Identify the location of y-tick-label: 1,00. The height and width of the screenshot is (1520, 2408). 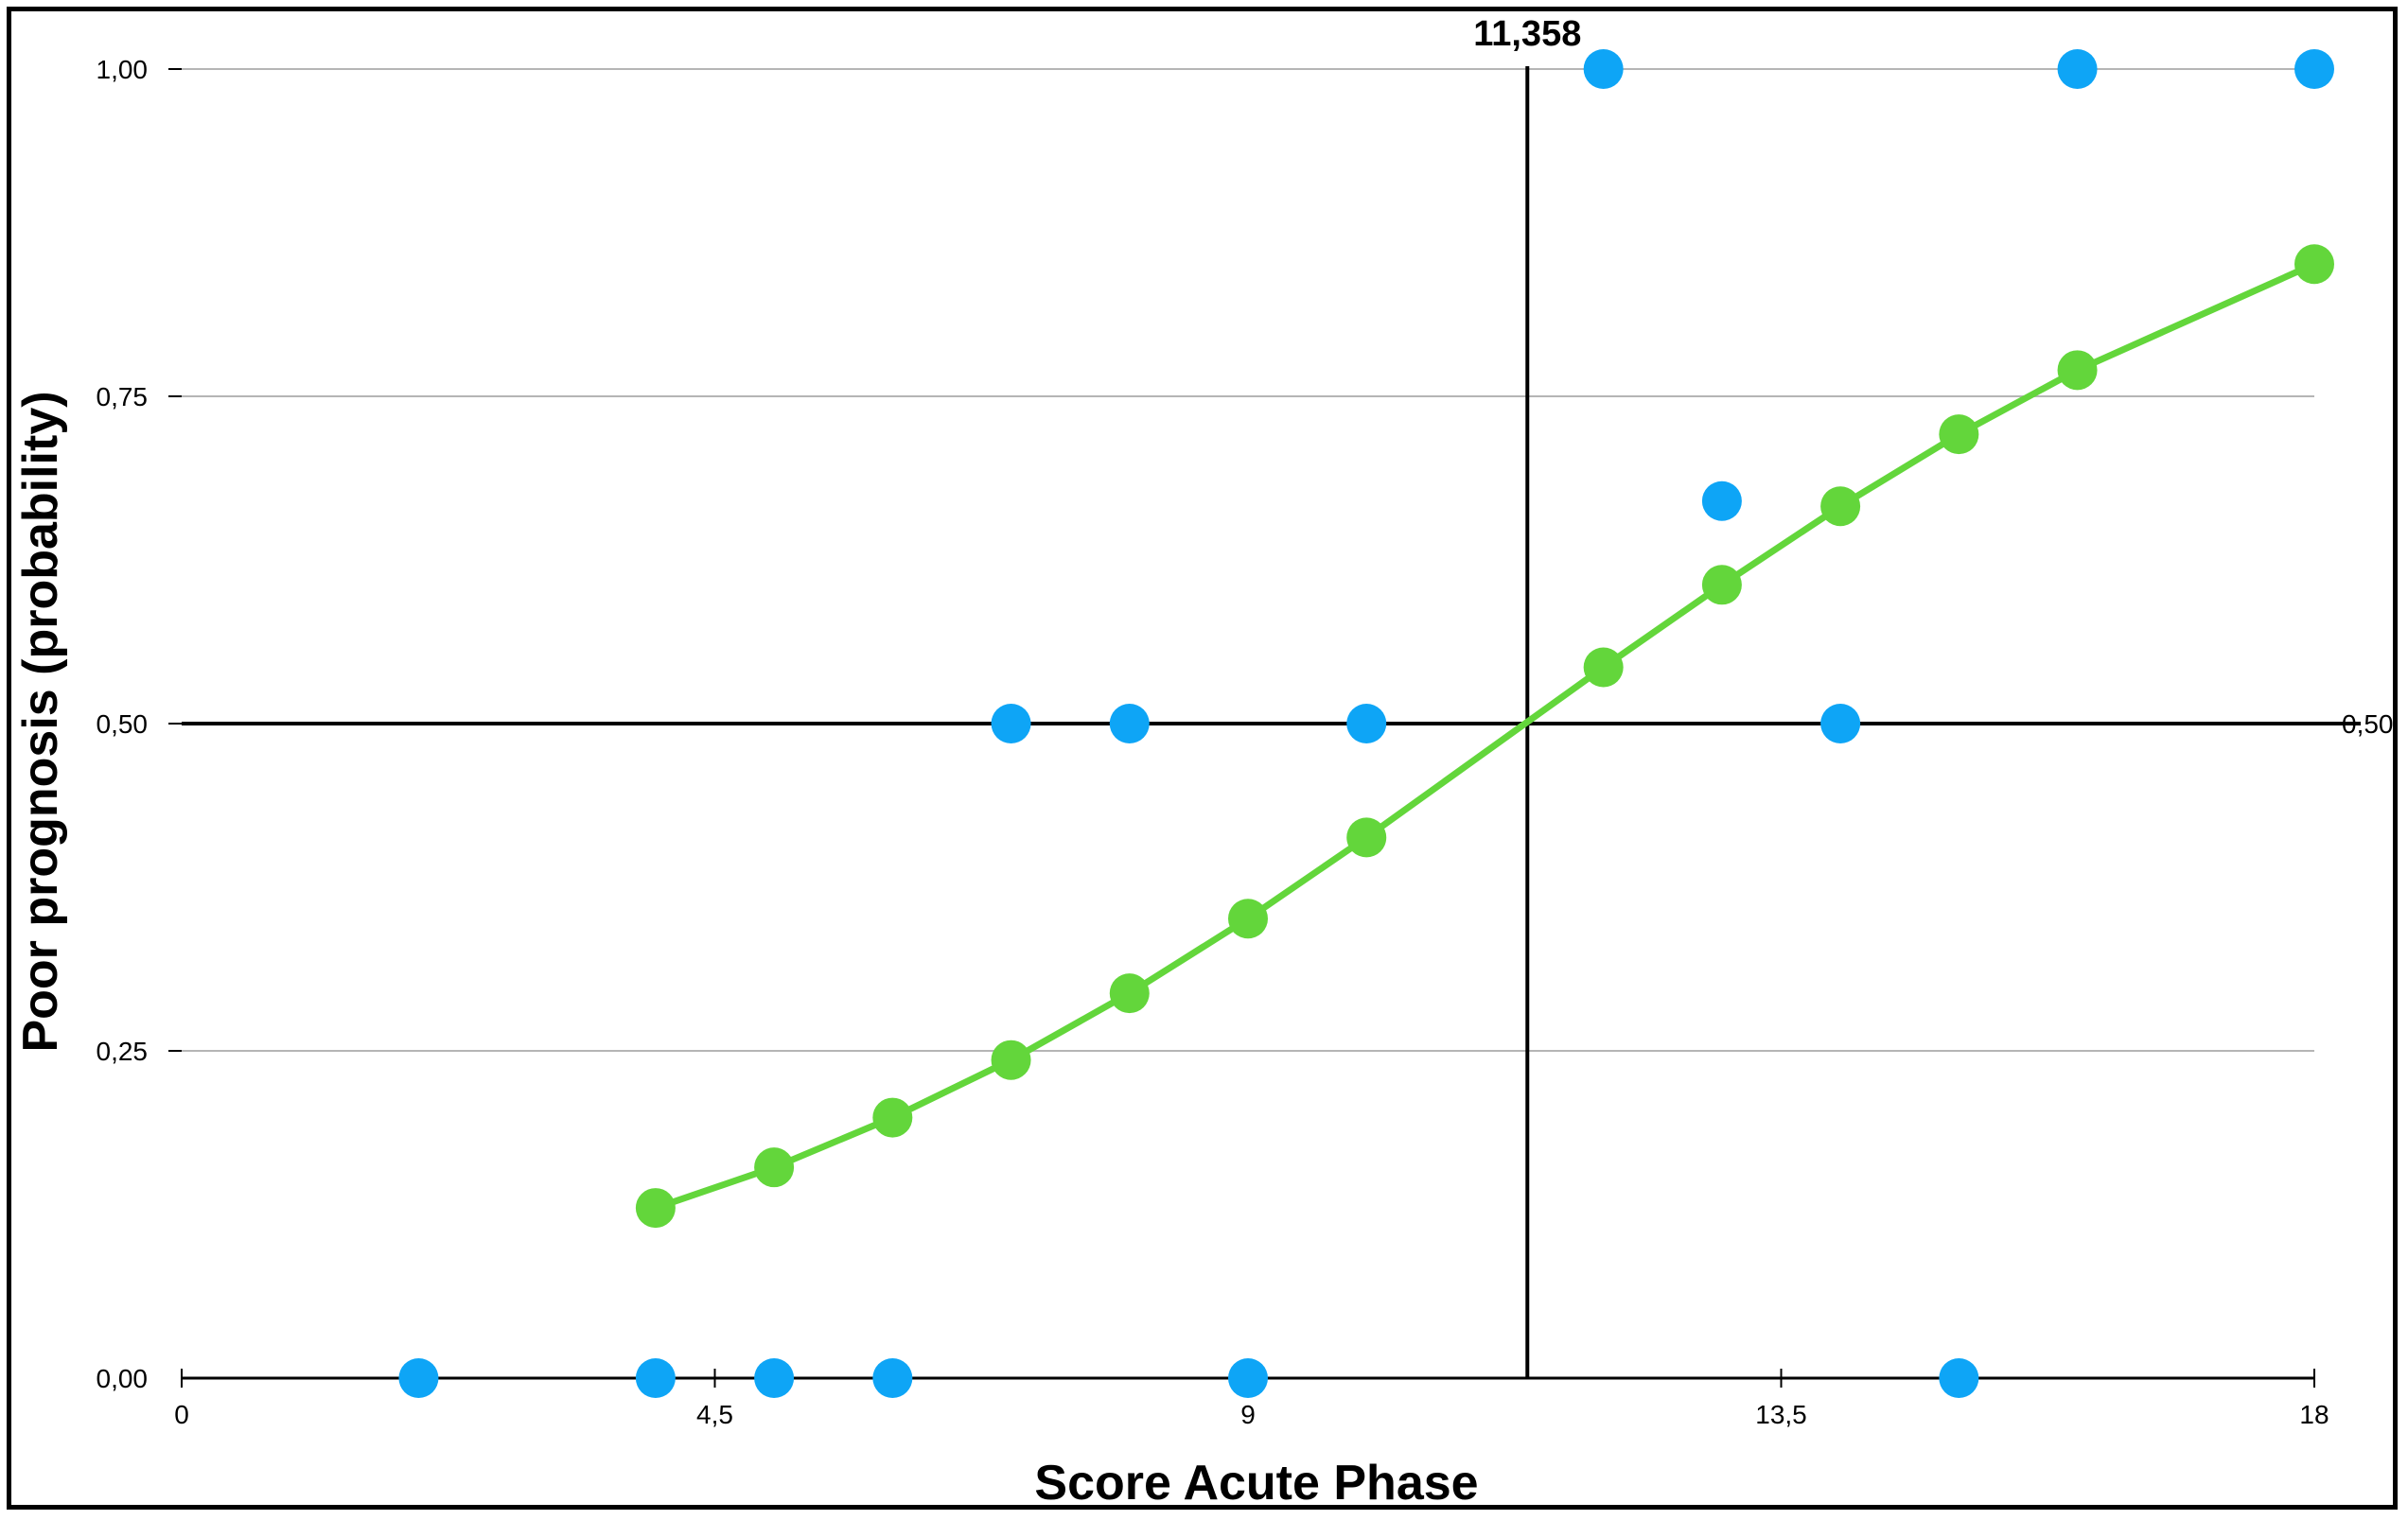
(123, 69).